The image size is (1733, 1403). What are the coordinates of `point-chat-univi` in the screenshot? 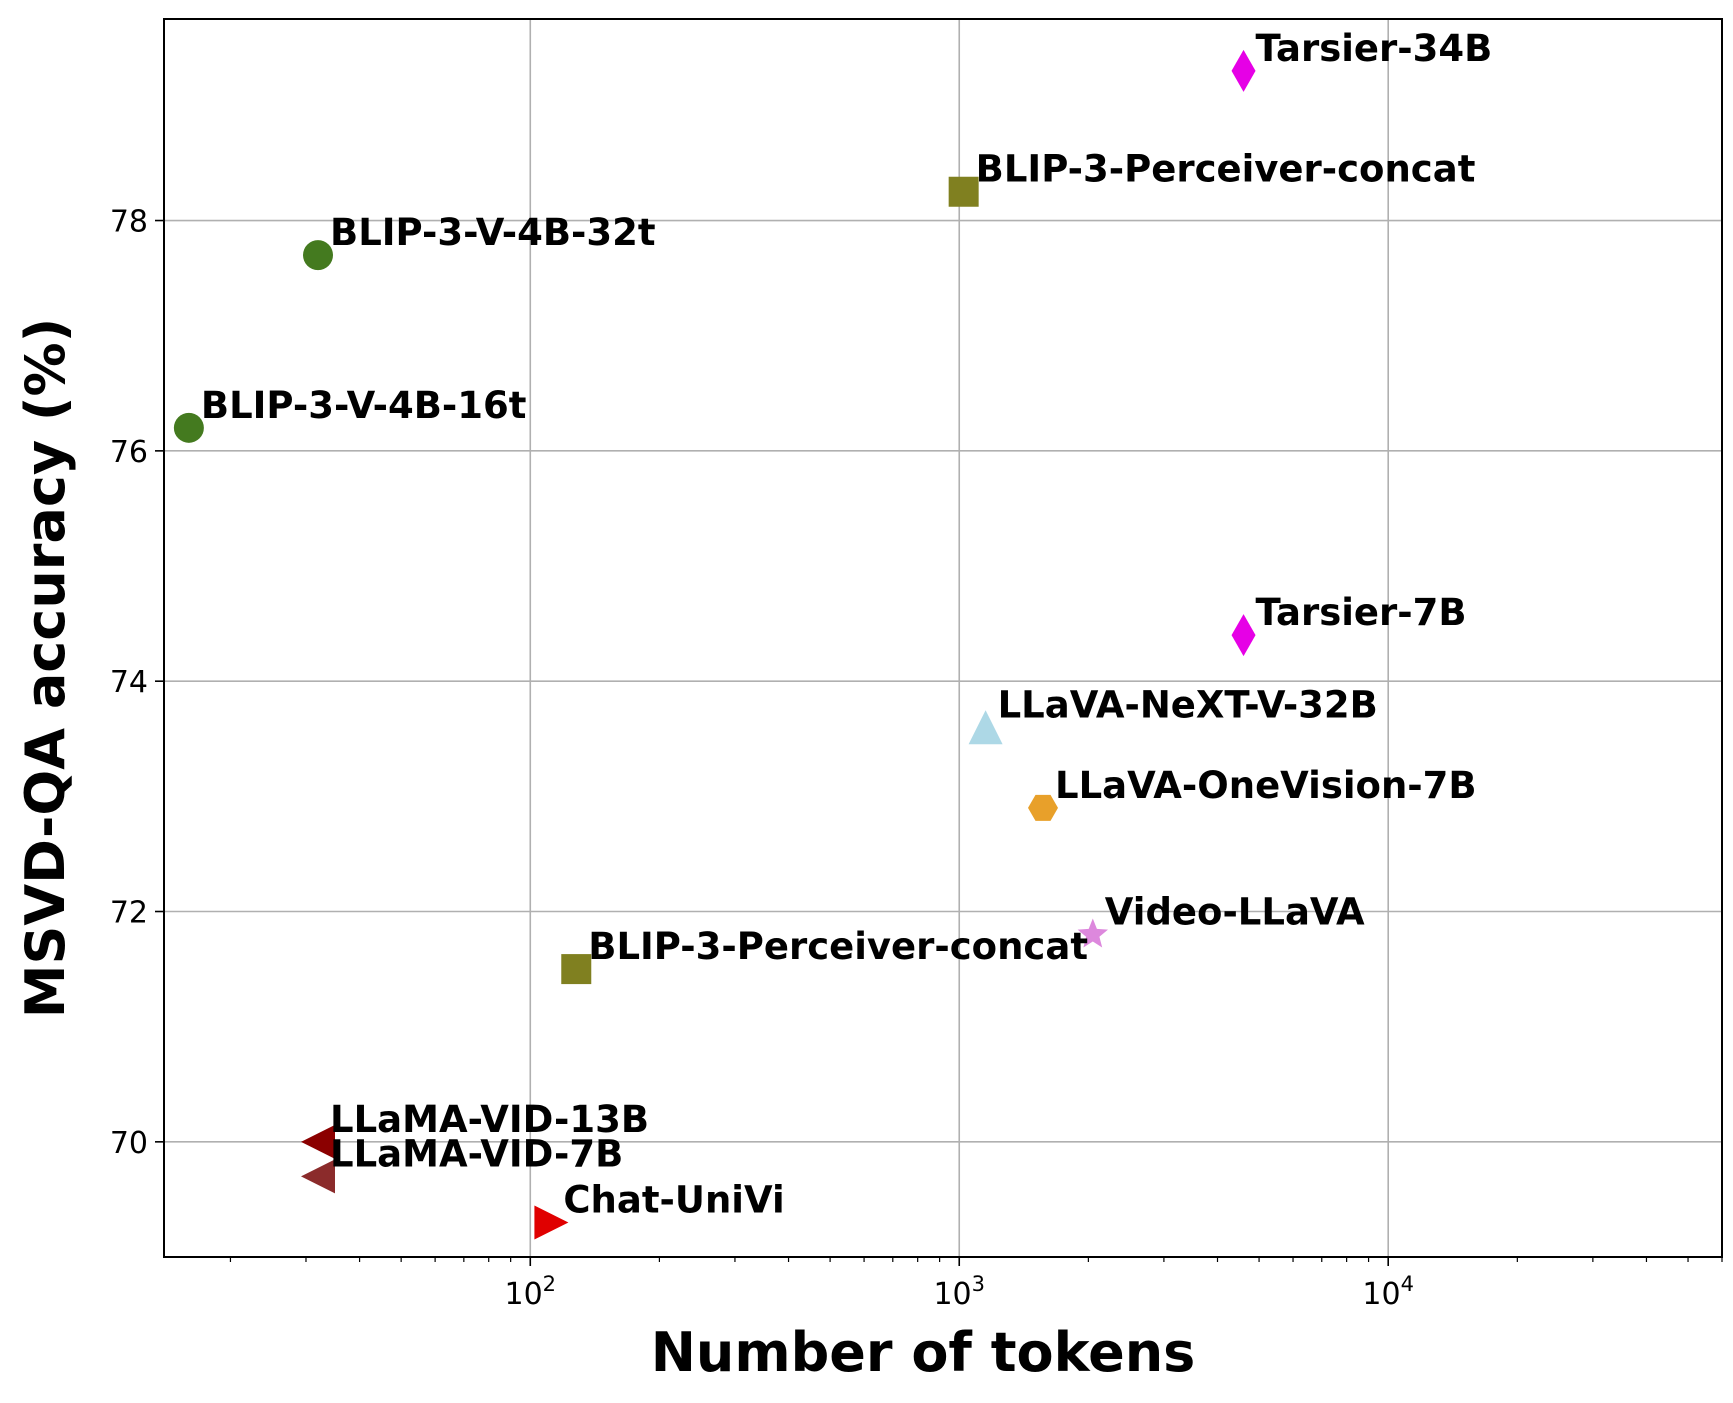 It's located at (551, 1222).